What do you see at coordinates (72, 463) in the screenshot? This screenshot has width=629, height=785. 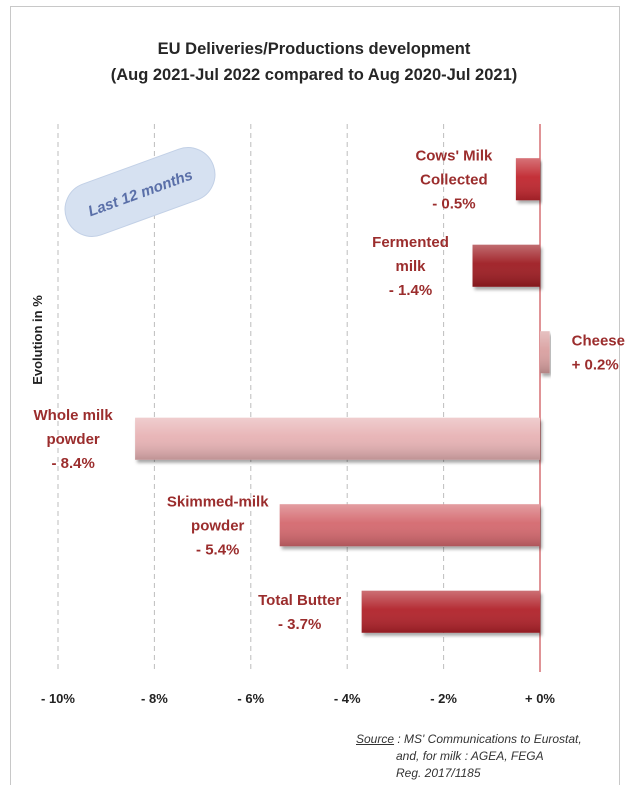 I see `bar-value-label: - 8.4%` at bounding box center [72, 463].